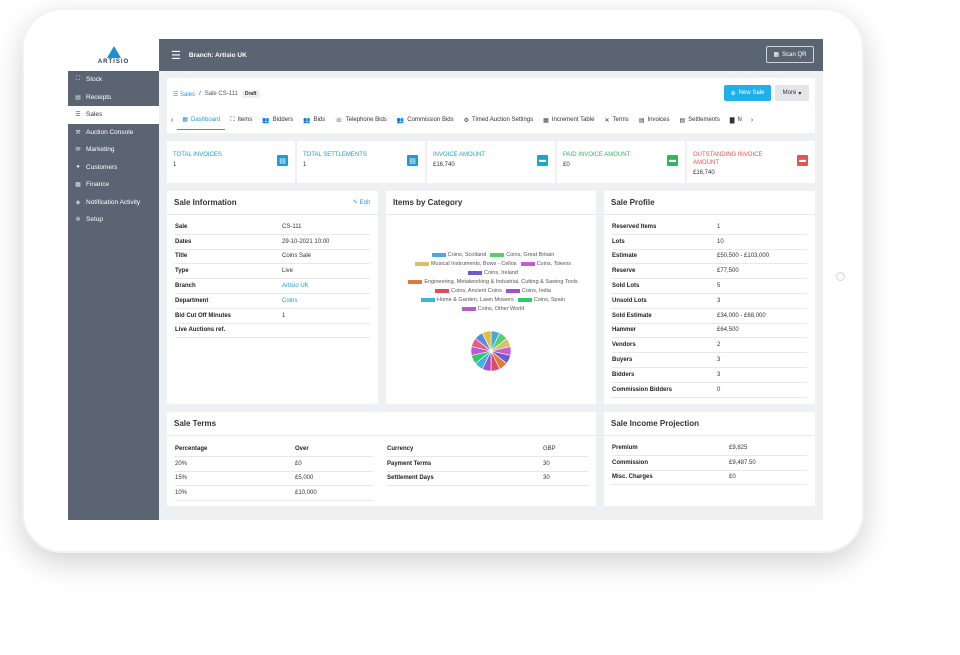 Image resolution: width=960 pixels, height=655 pixels. Describe the element at coordinates (544, 264) in the screenshot. I see `legend-item: Coins, Tokens` at that location.